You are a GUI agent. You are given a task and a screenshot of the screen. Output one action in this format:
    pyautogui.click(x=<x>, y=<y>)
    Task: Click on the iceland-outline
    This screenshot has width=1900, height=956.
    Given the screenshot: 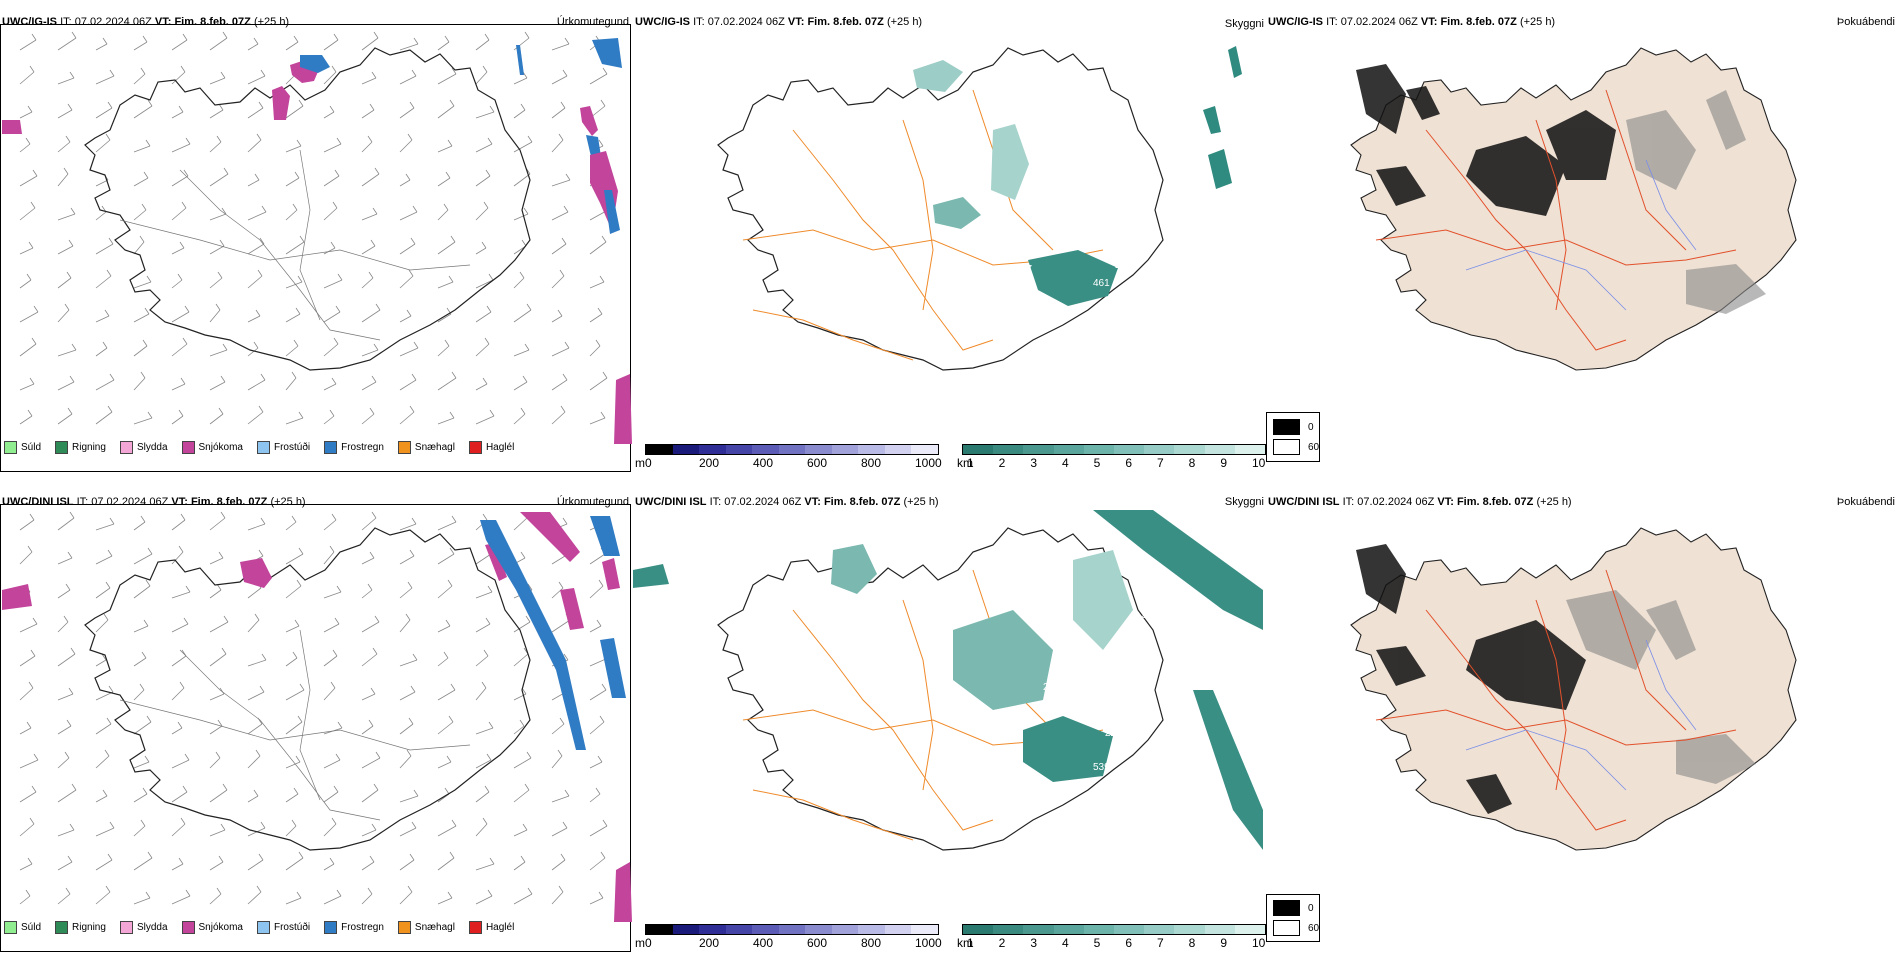 What is the action you would take?
    pyautogui.click(x=307, y=689)
    